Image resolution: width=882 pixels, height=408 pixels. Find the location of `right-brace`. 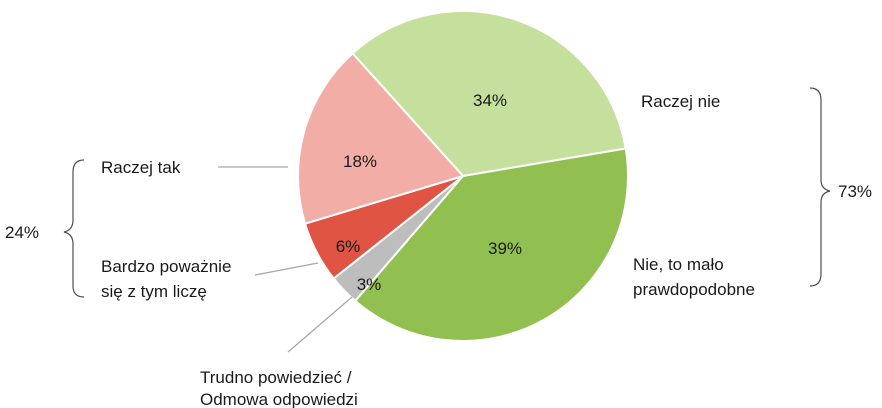

right-brace is located at coordinates (820, 187).